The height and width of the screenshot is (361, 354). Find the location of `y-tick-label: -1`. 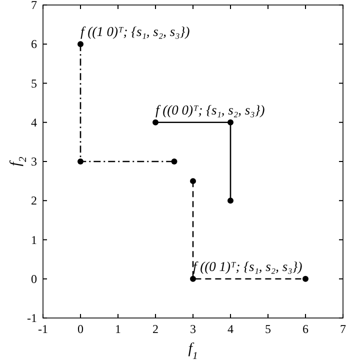

y-tick-label: -1 is located at coordinates (32, 318).